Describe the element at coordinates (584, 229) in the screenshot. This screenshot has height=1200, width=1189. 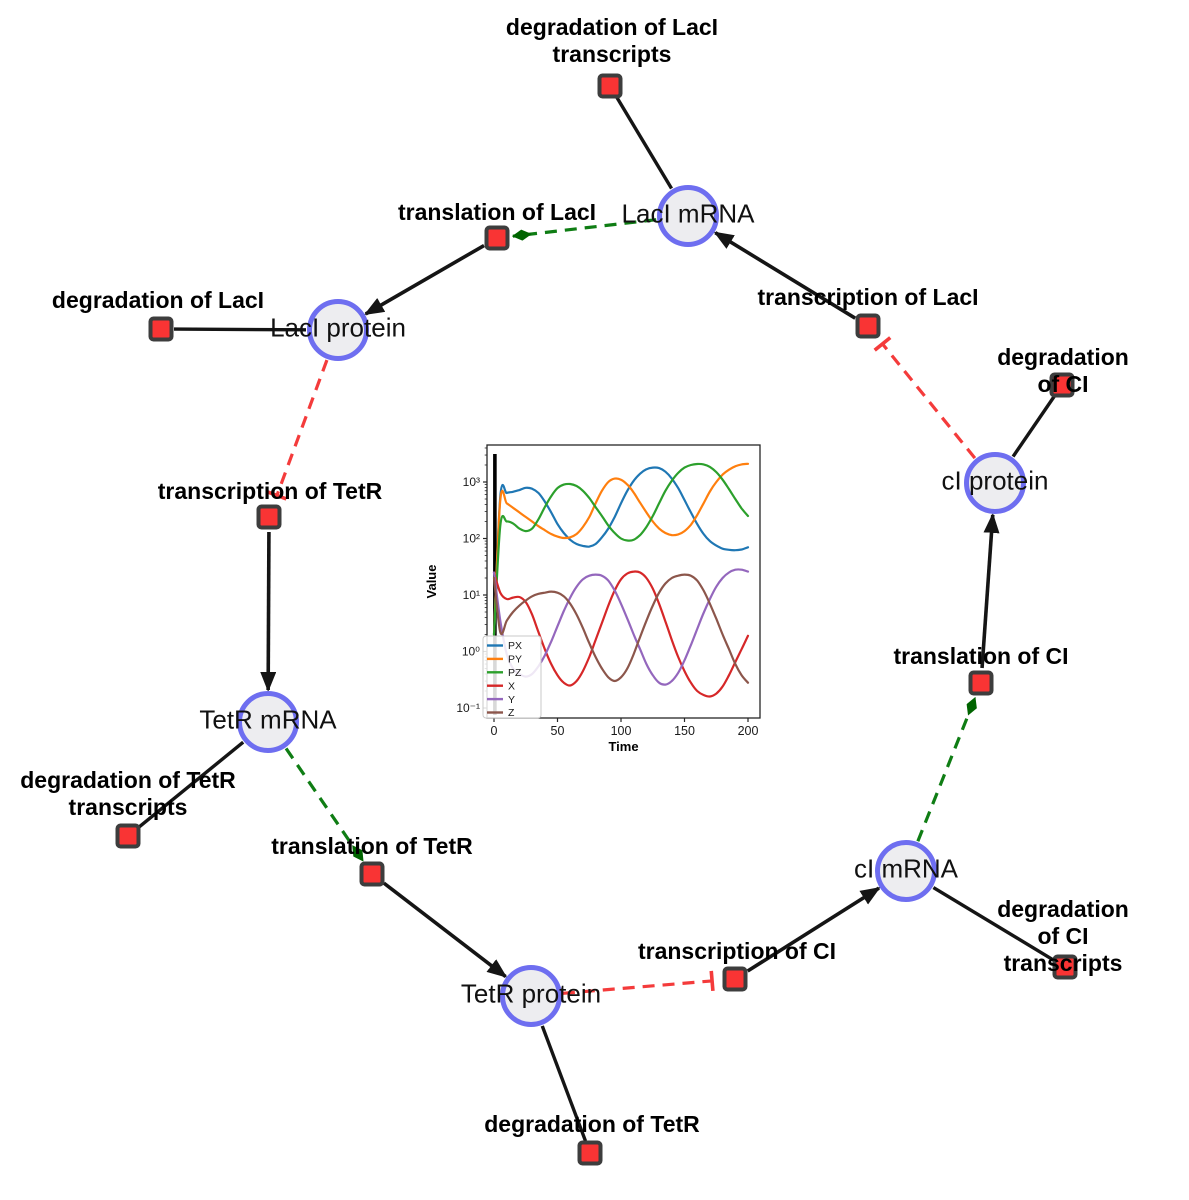
I see `edge-modifier-laci_mrna-translation_laci` at that location.